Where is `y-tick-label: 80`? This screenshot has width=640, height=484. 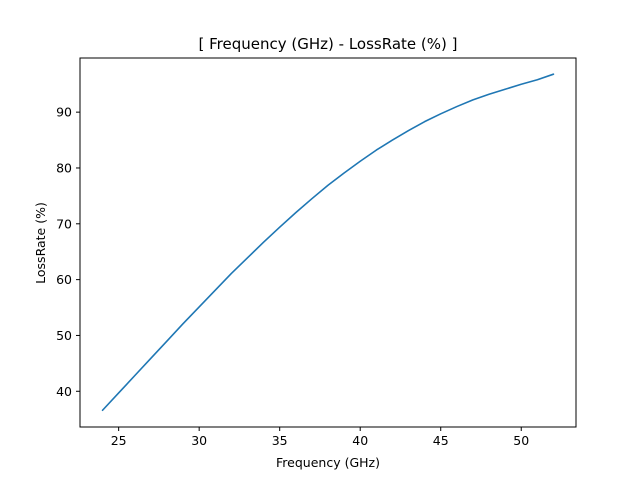
y-tick-label: 80 is located at coordinates (64, 167).